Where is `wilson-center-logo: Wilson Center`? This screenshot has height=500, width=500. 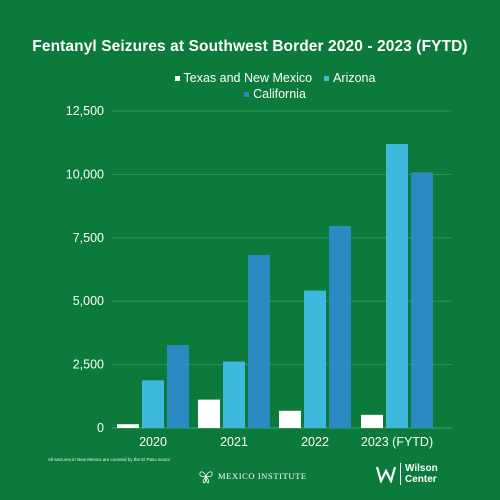 wilson-center-logo: Wilson Center is located at coordinates (407, 474).